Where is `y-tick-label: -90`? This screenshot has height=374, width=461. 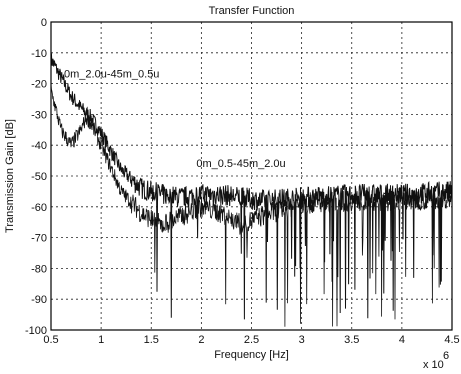 y-tick-label: -90 is located at coordinates (39, 300).